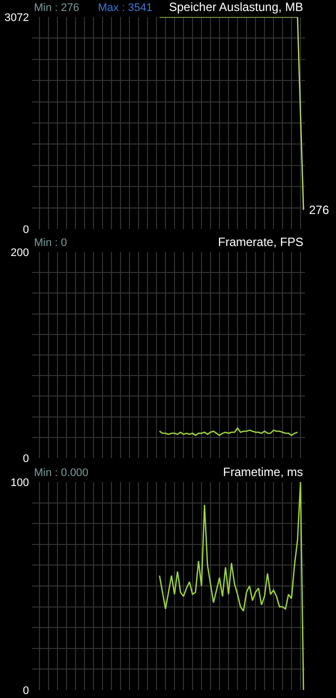 The width and height of the screenshot is (336, 698). What do you see at coordinates (125, 8) in the screenshot?
I see `text: Max : 3541` at bounding box center [125, 8].